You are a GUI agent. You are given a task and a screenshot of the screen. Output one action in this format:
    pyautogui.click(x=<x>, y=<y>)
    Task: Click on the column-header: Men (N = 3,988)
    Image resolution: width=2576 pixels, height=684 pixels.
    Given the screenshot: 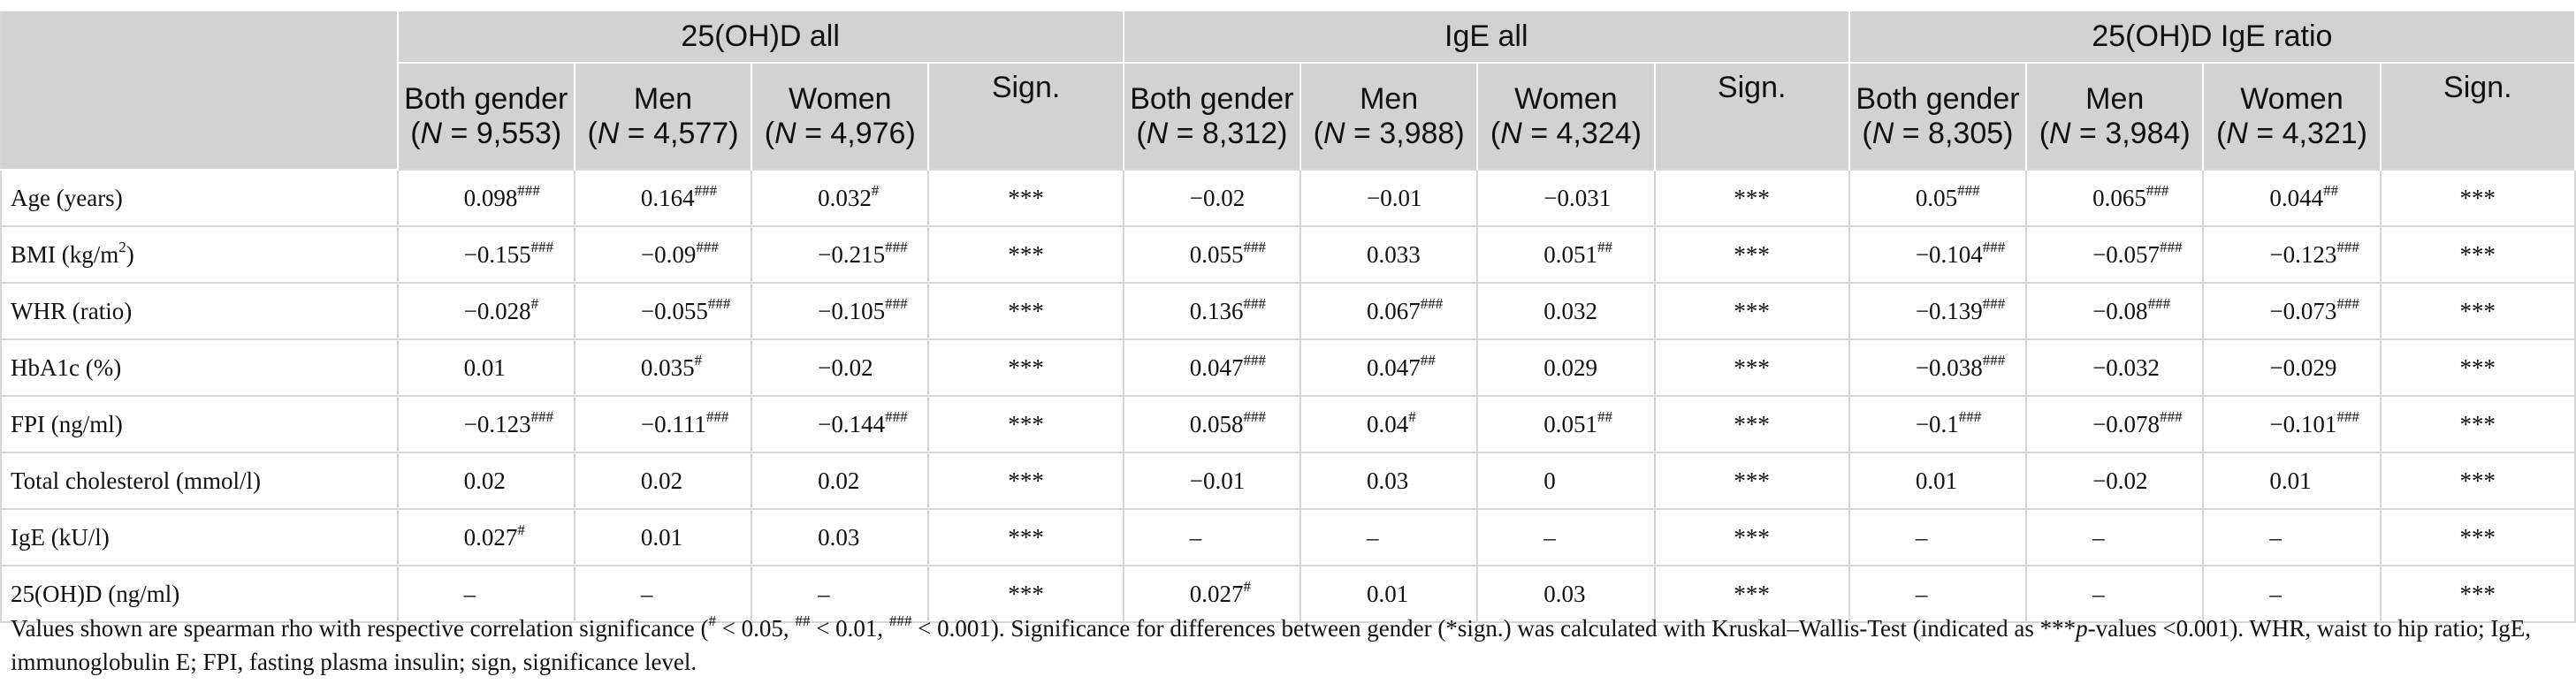 What is the action you would take?
    pyautogui.click(x=1389, y=116)
    